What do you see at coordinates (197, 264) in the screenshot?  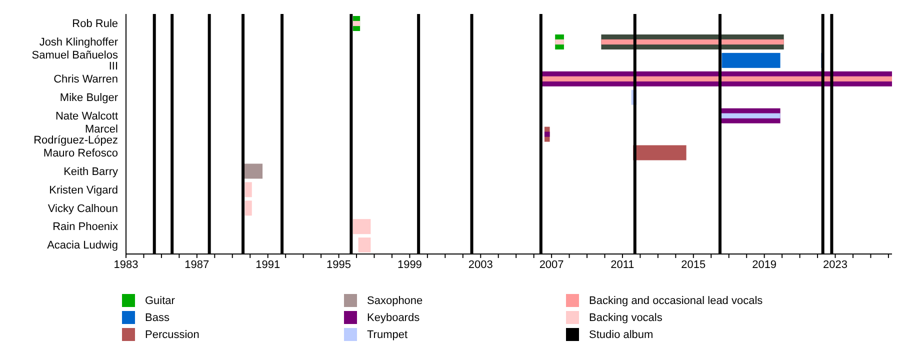 I see `x-tick-label: 1987` at bounding box center [197, 264].